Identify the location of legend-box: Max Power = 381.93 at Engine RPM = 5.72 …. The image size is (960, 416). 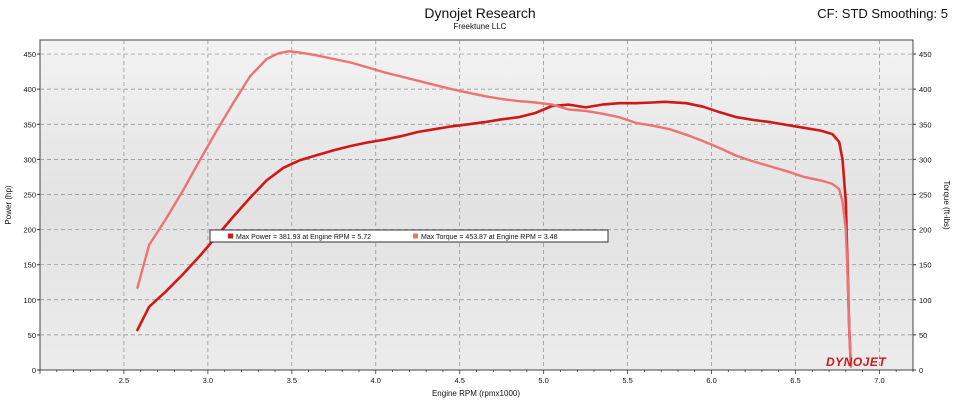
(409, 236).